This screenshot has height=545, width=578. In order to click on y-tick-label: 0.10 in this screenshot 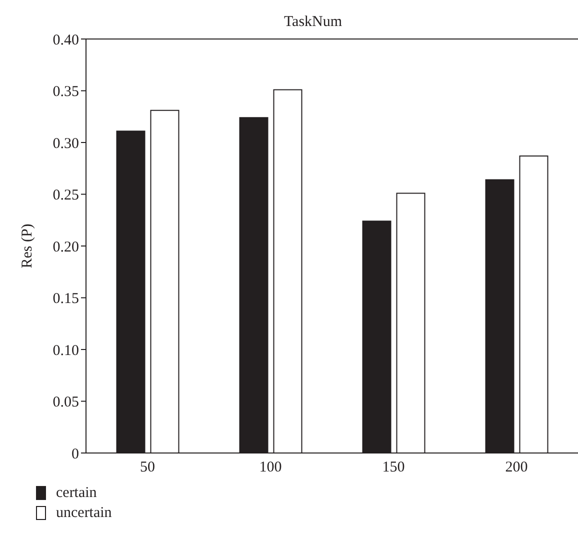, I will do `click(65, 350)`.